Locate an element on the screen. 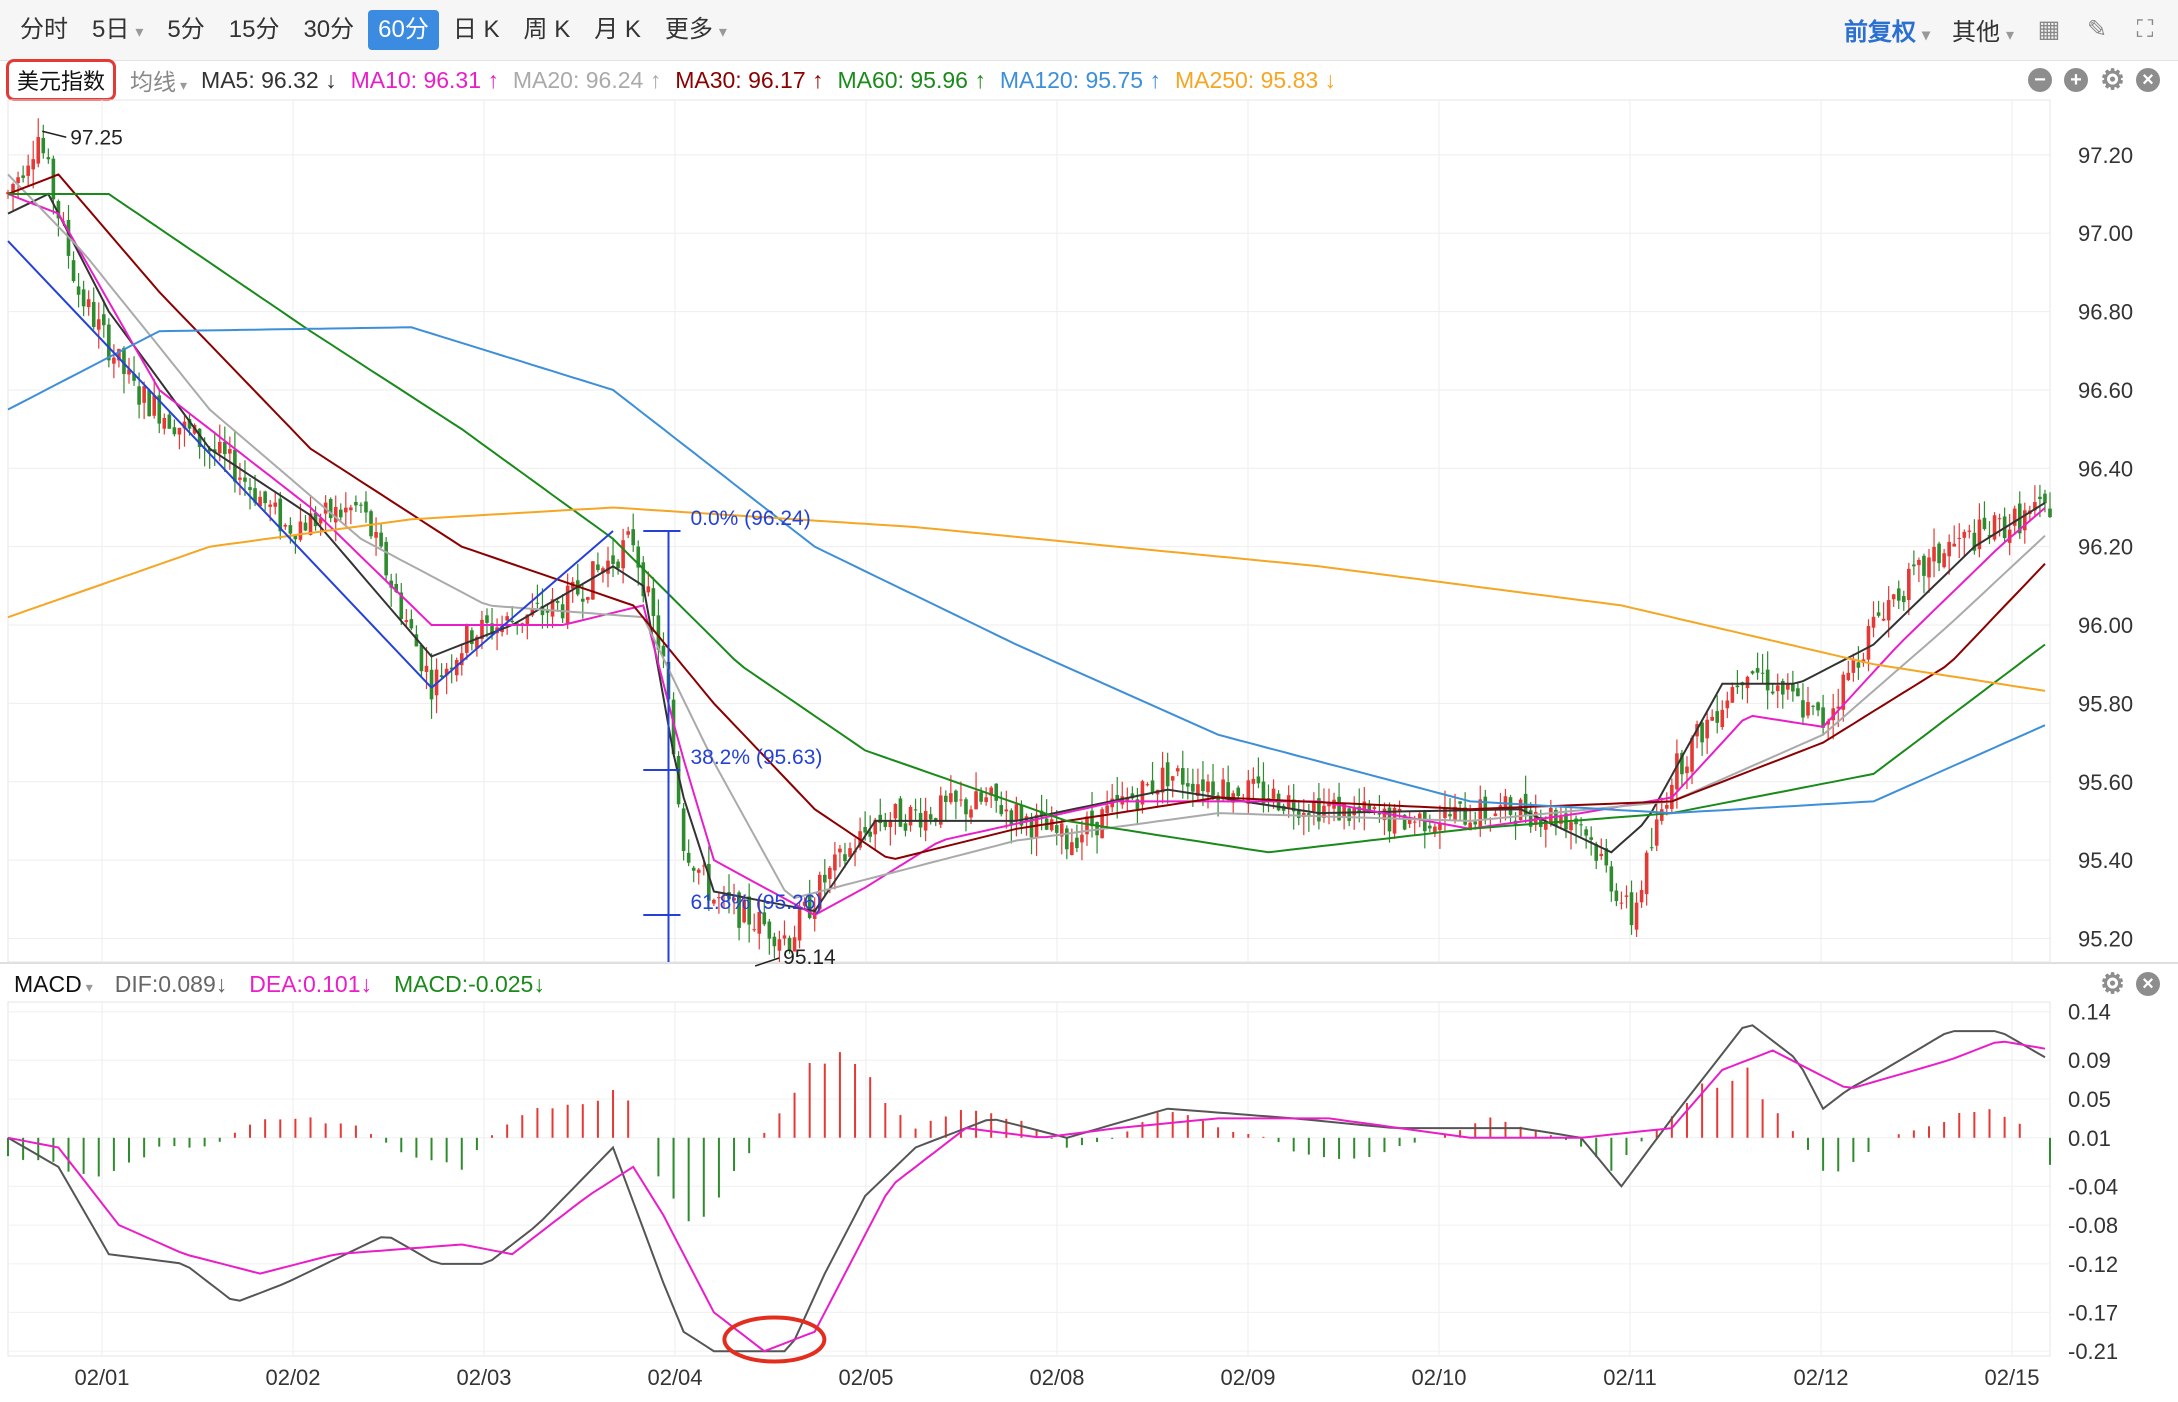 The height and width of the screenshot is (1402, 2178). grid-icon: ▦ is located at coordinates (2049, 29).